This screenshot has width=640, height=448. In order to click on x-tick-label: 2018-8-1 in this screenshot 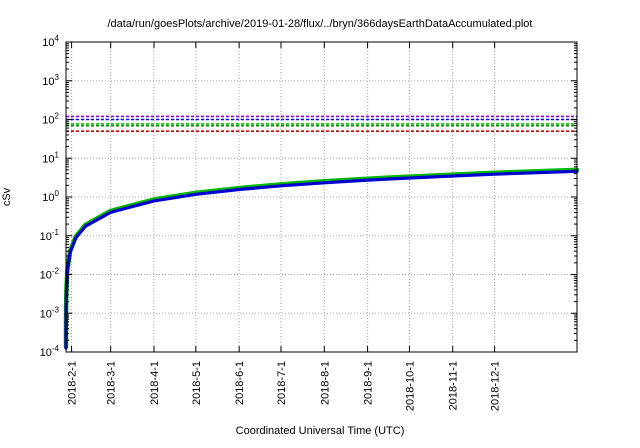, I will do `click(325, 383)`.